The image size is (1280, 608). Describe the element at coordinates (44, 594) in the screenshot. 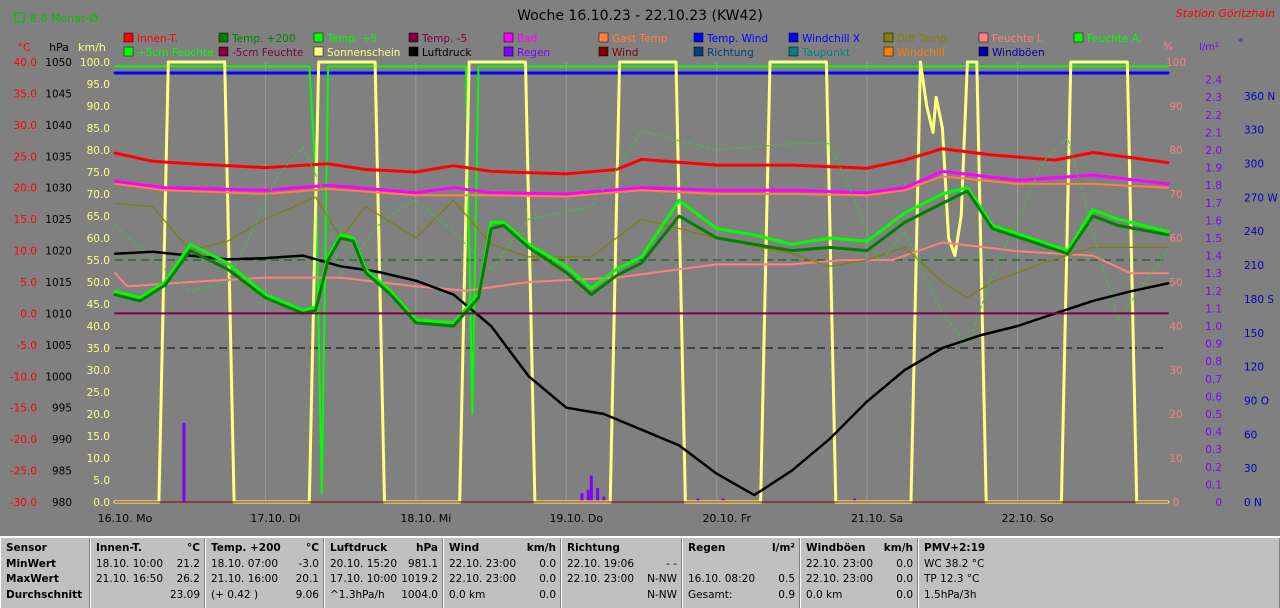

I see `stats-row-avg-label: Durchschnitt` at that location.